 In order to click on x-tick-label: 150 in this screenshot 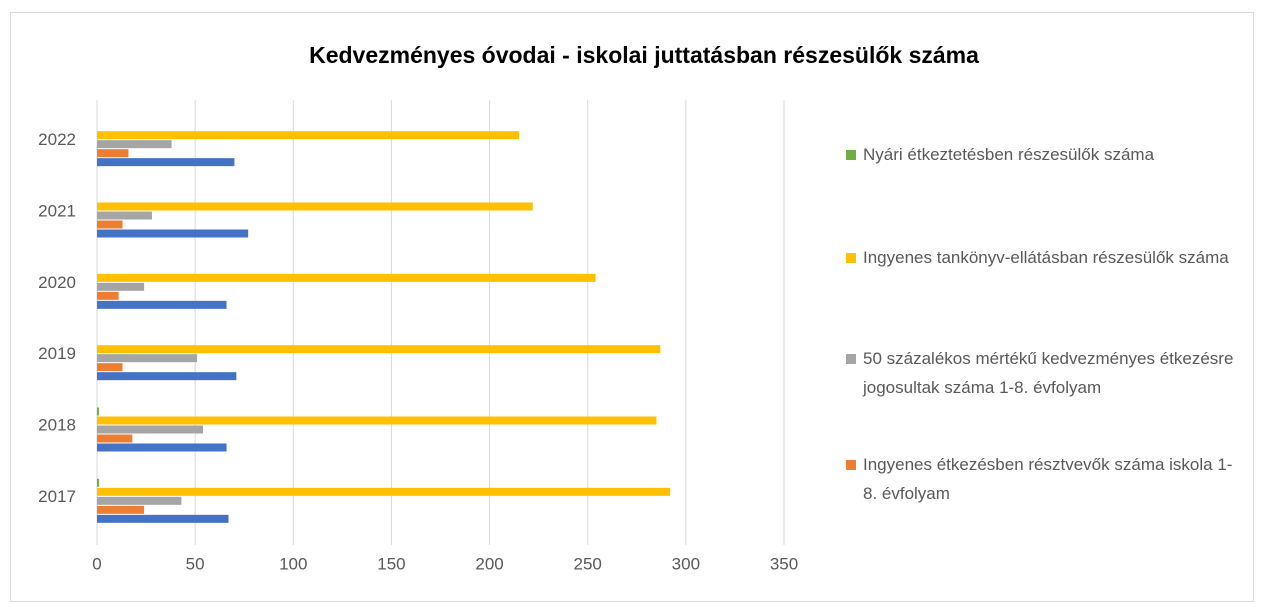, I will do `click(391, 563)`.